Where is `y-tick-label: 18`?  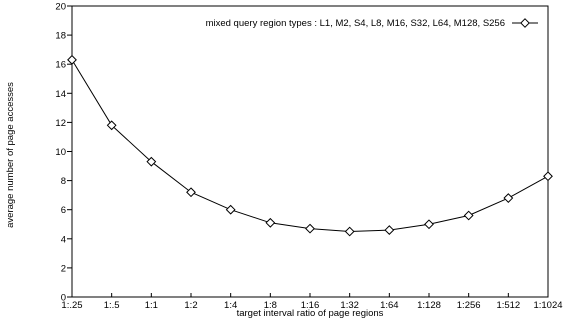 y-tick-label: 18 is located at coordinates (60, 36).